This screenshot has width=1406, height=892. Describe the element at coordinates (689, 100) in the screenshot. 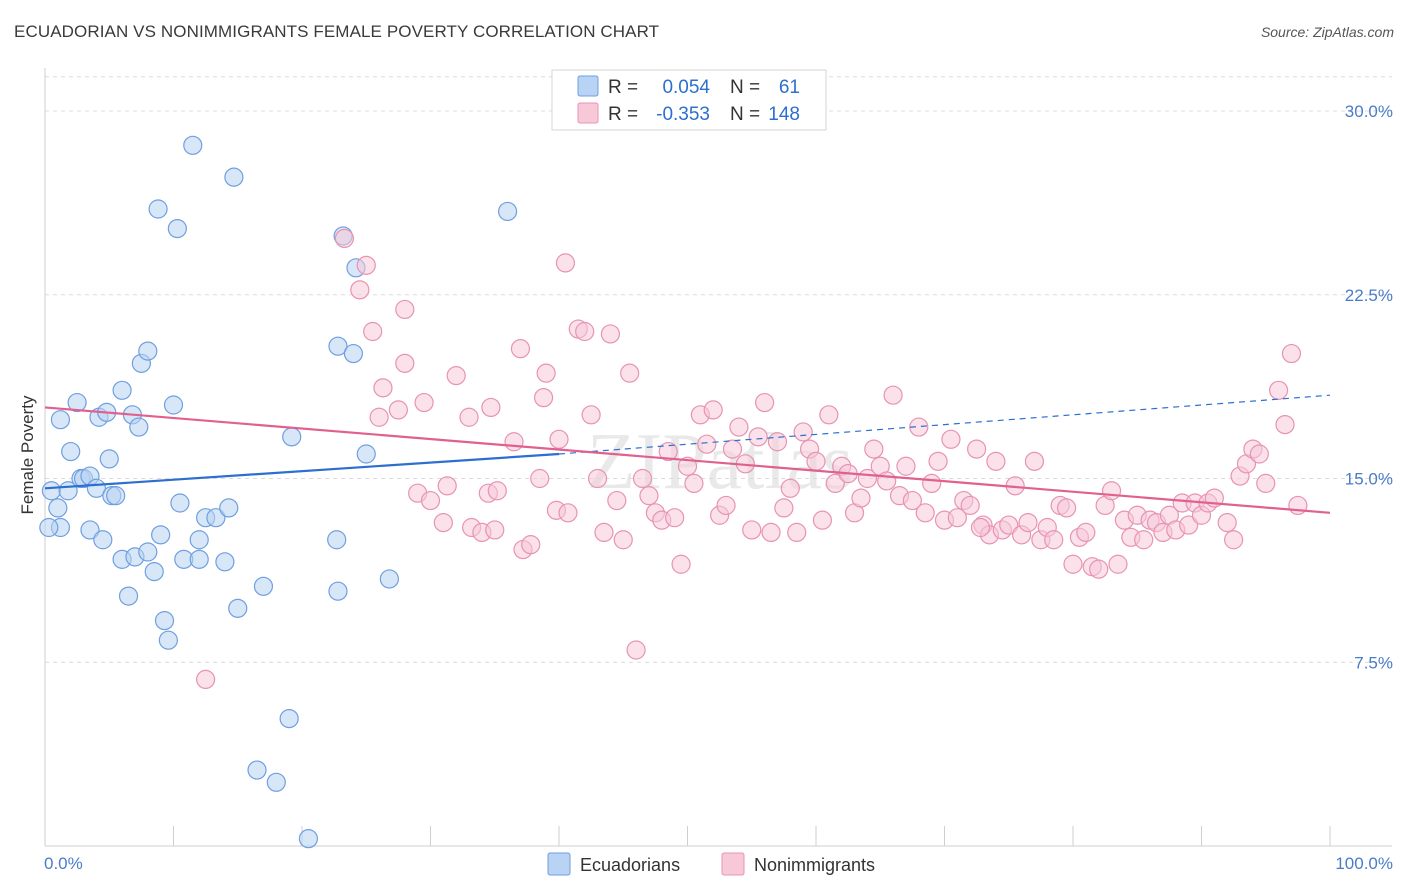

I see `legend: R = 0.054 N = 61 R = -0.353 N = 148` at that location.